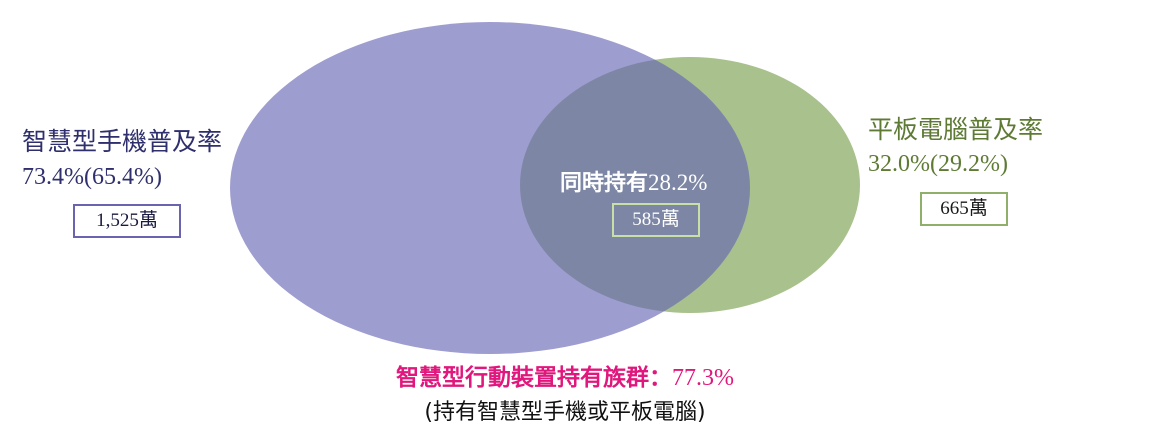 This screenshot has width=1161, height=431. Describe the element at coordinates (956, 129) in the screenshot. I see `tablet-title: 平板電腦普及率` at that location.